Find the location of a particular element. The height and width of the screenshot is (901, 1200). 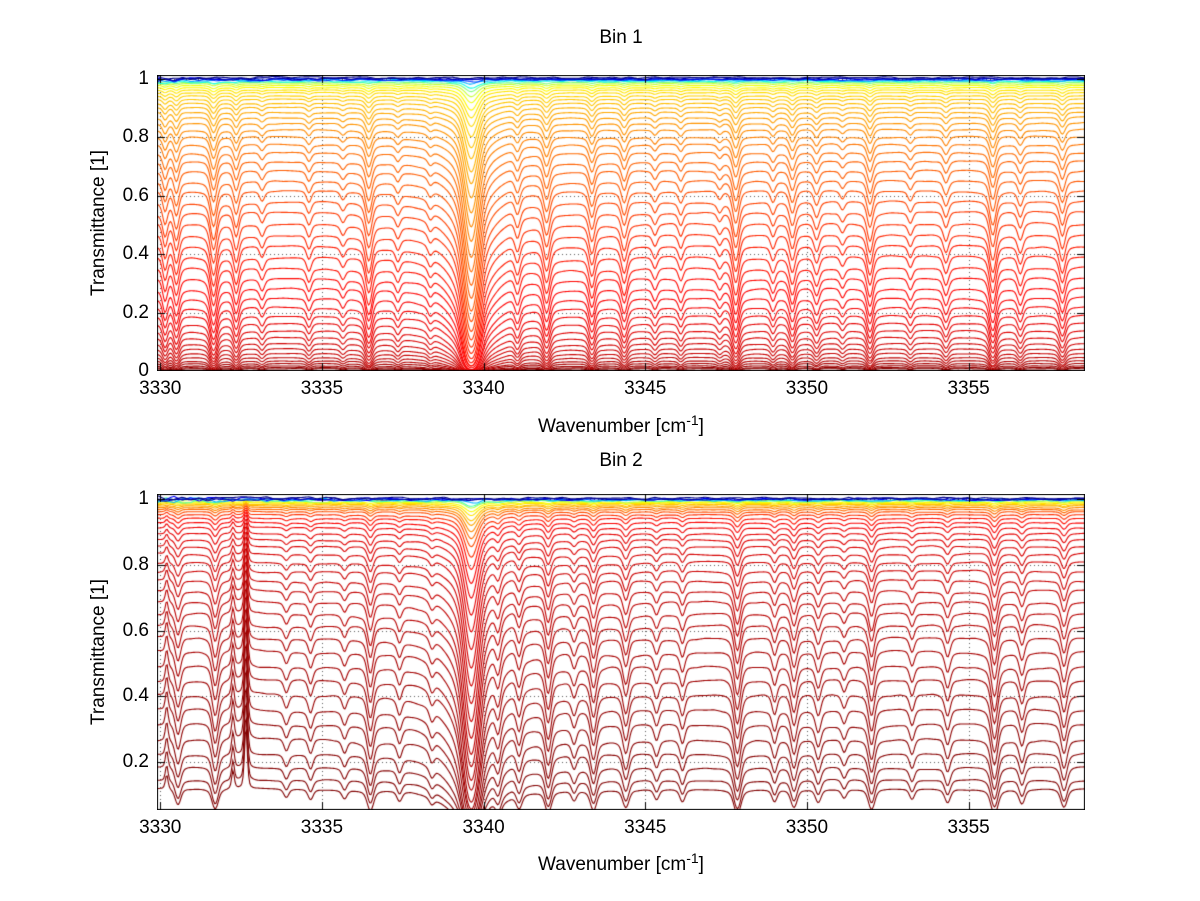

y-axis-label-bin1: Transmittance [1] is located at coordinates (98, 223).